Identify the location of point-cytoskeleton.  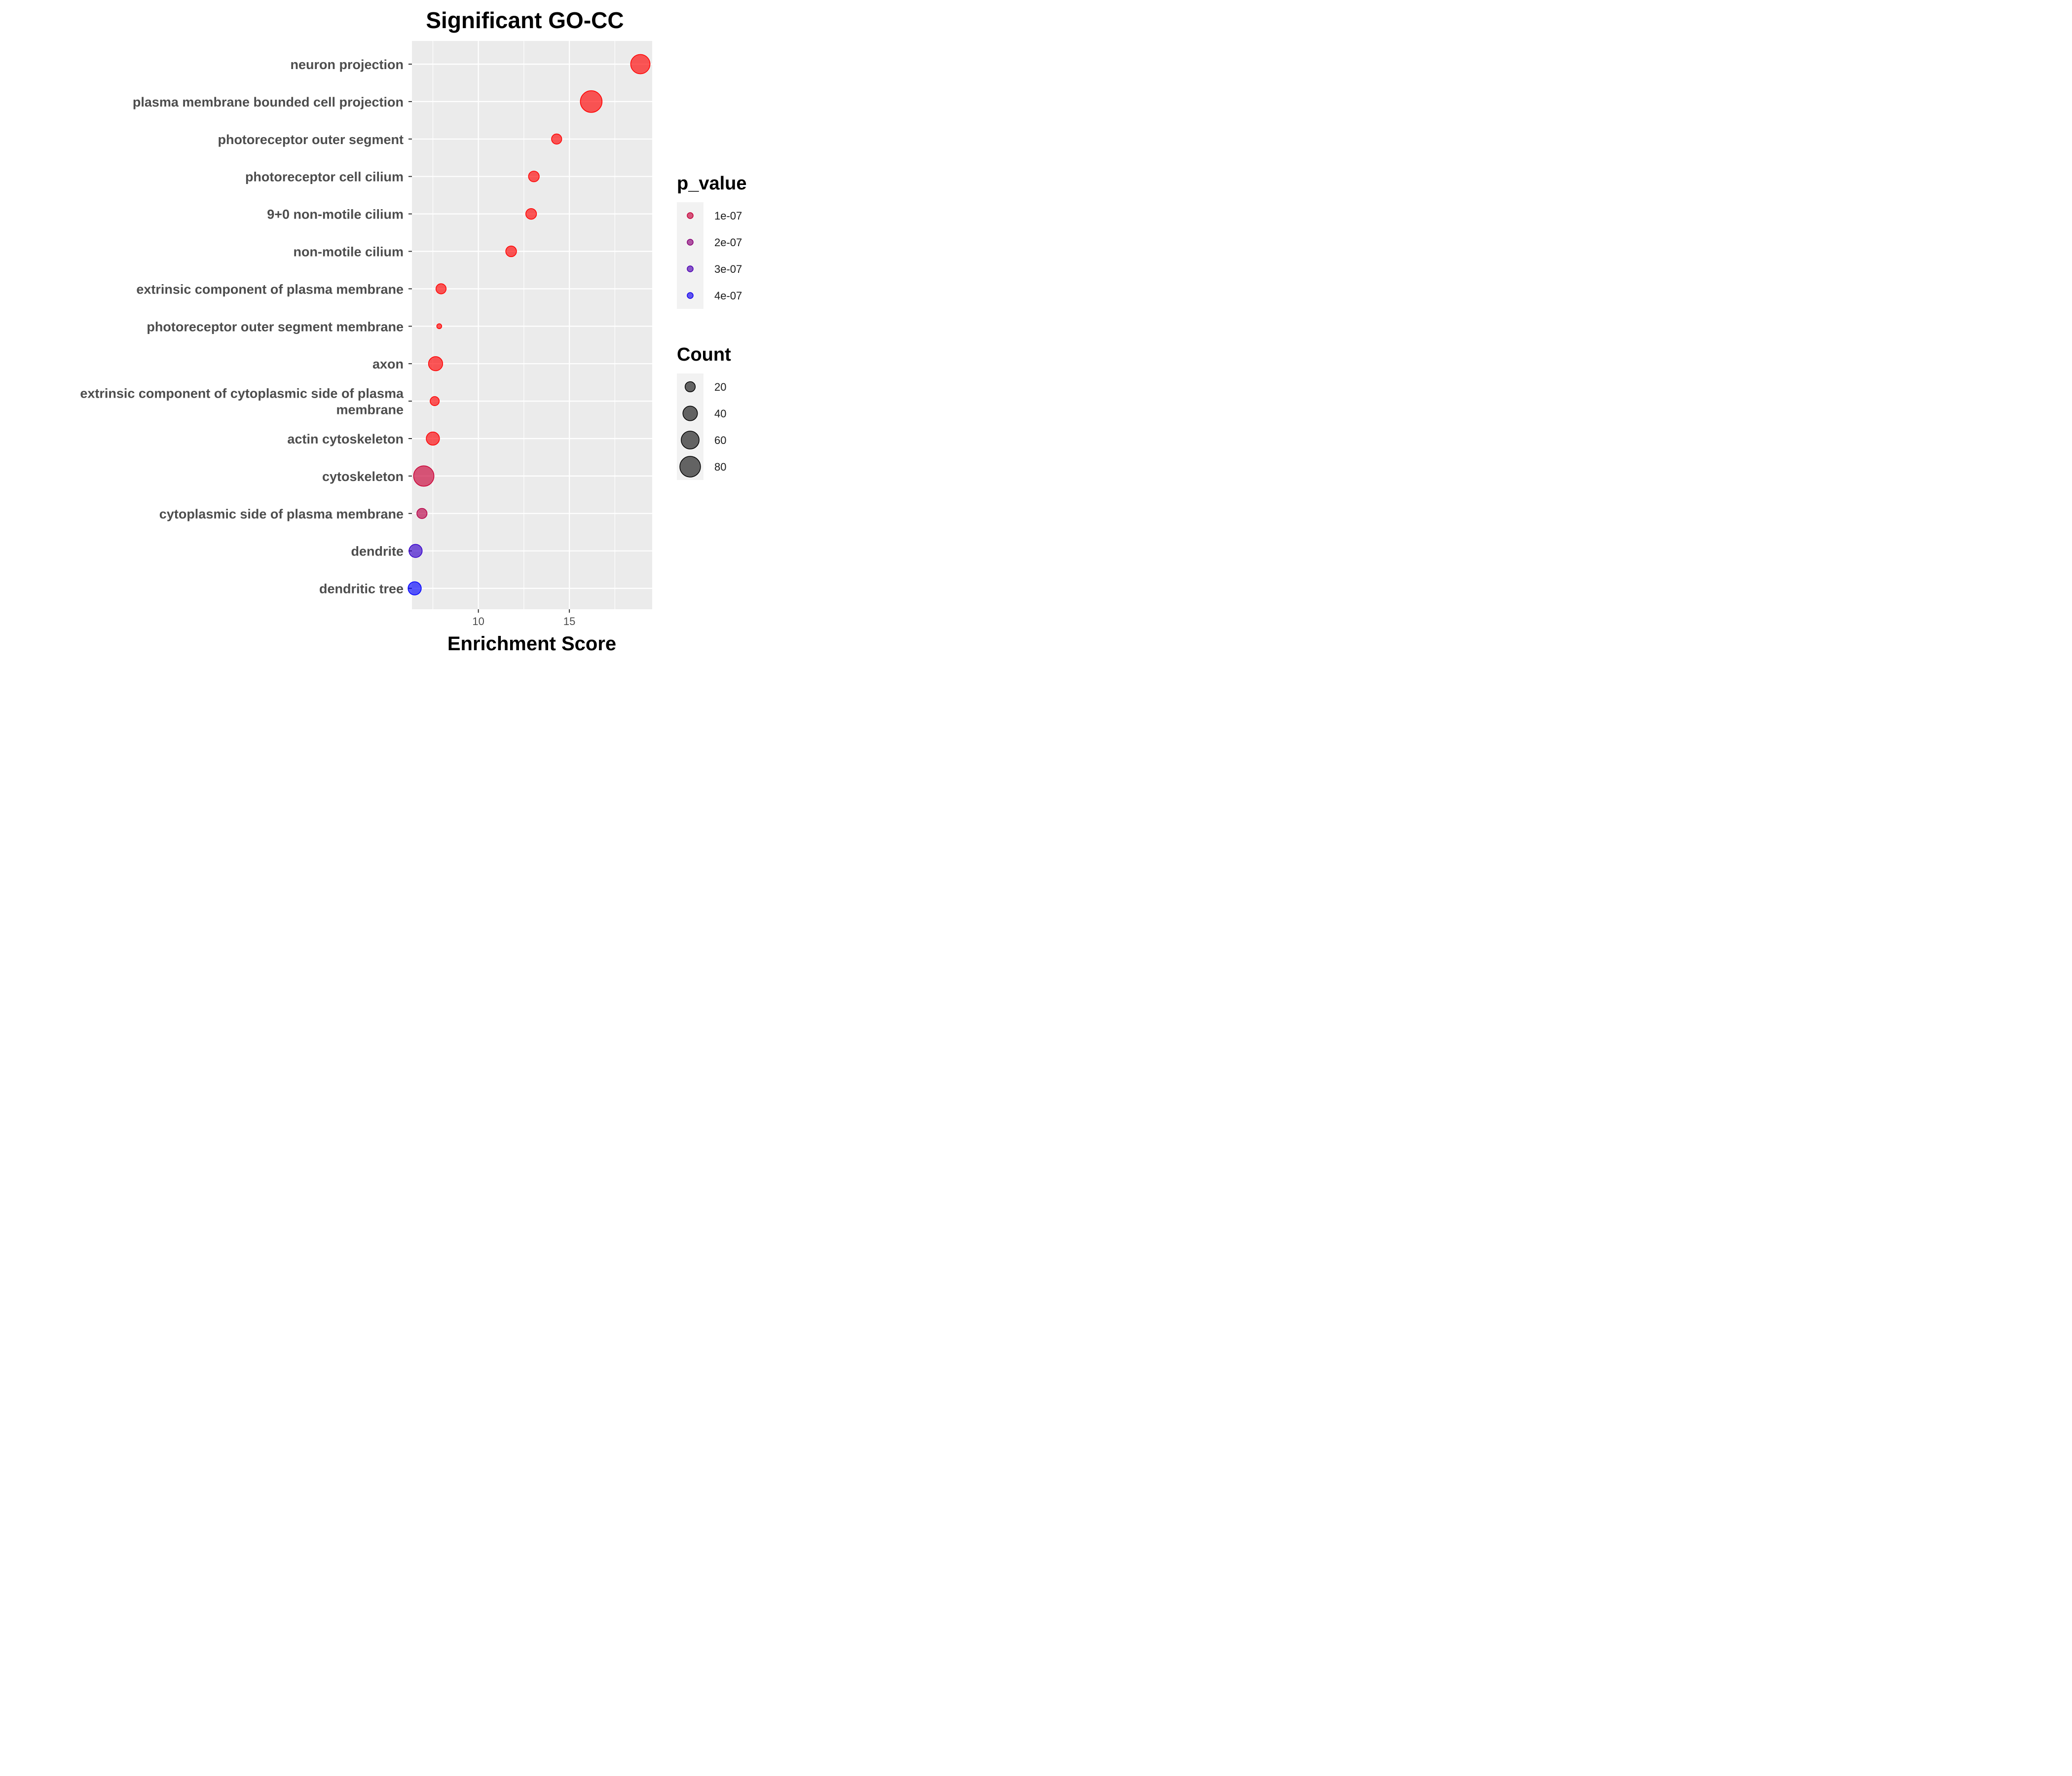
(424, 476).